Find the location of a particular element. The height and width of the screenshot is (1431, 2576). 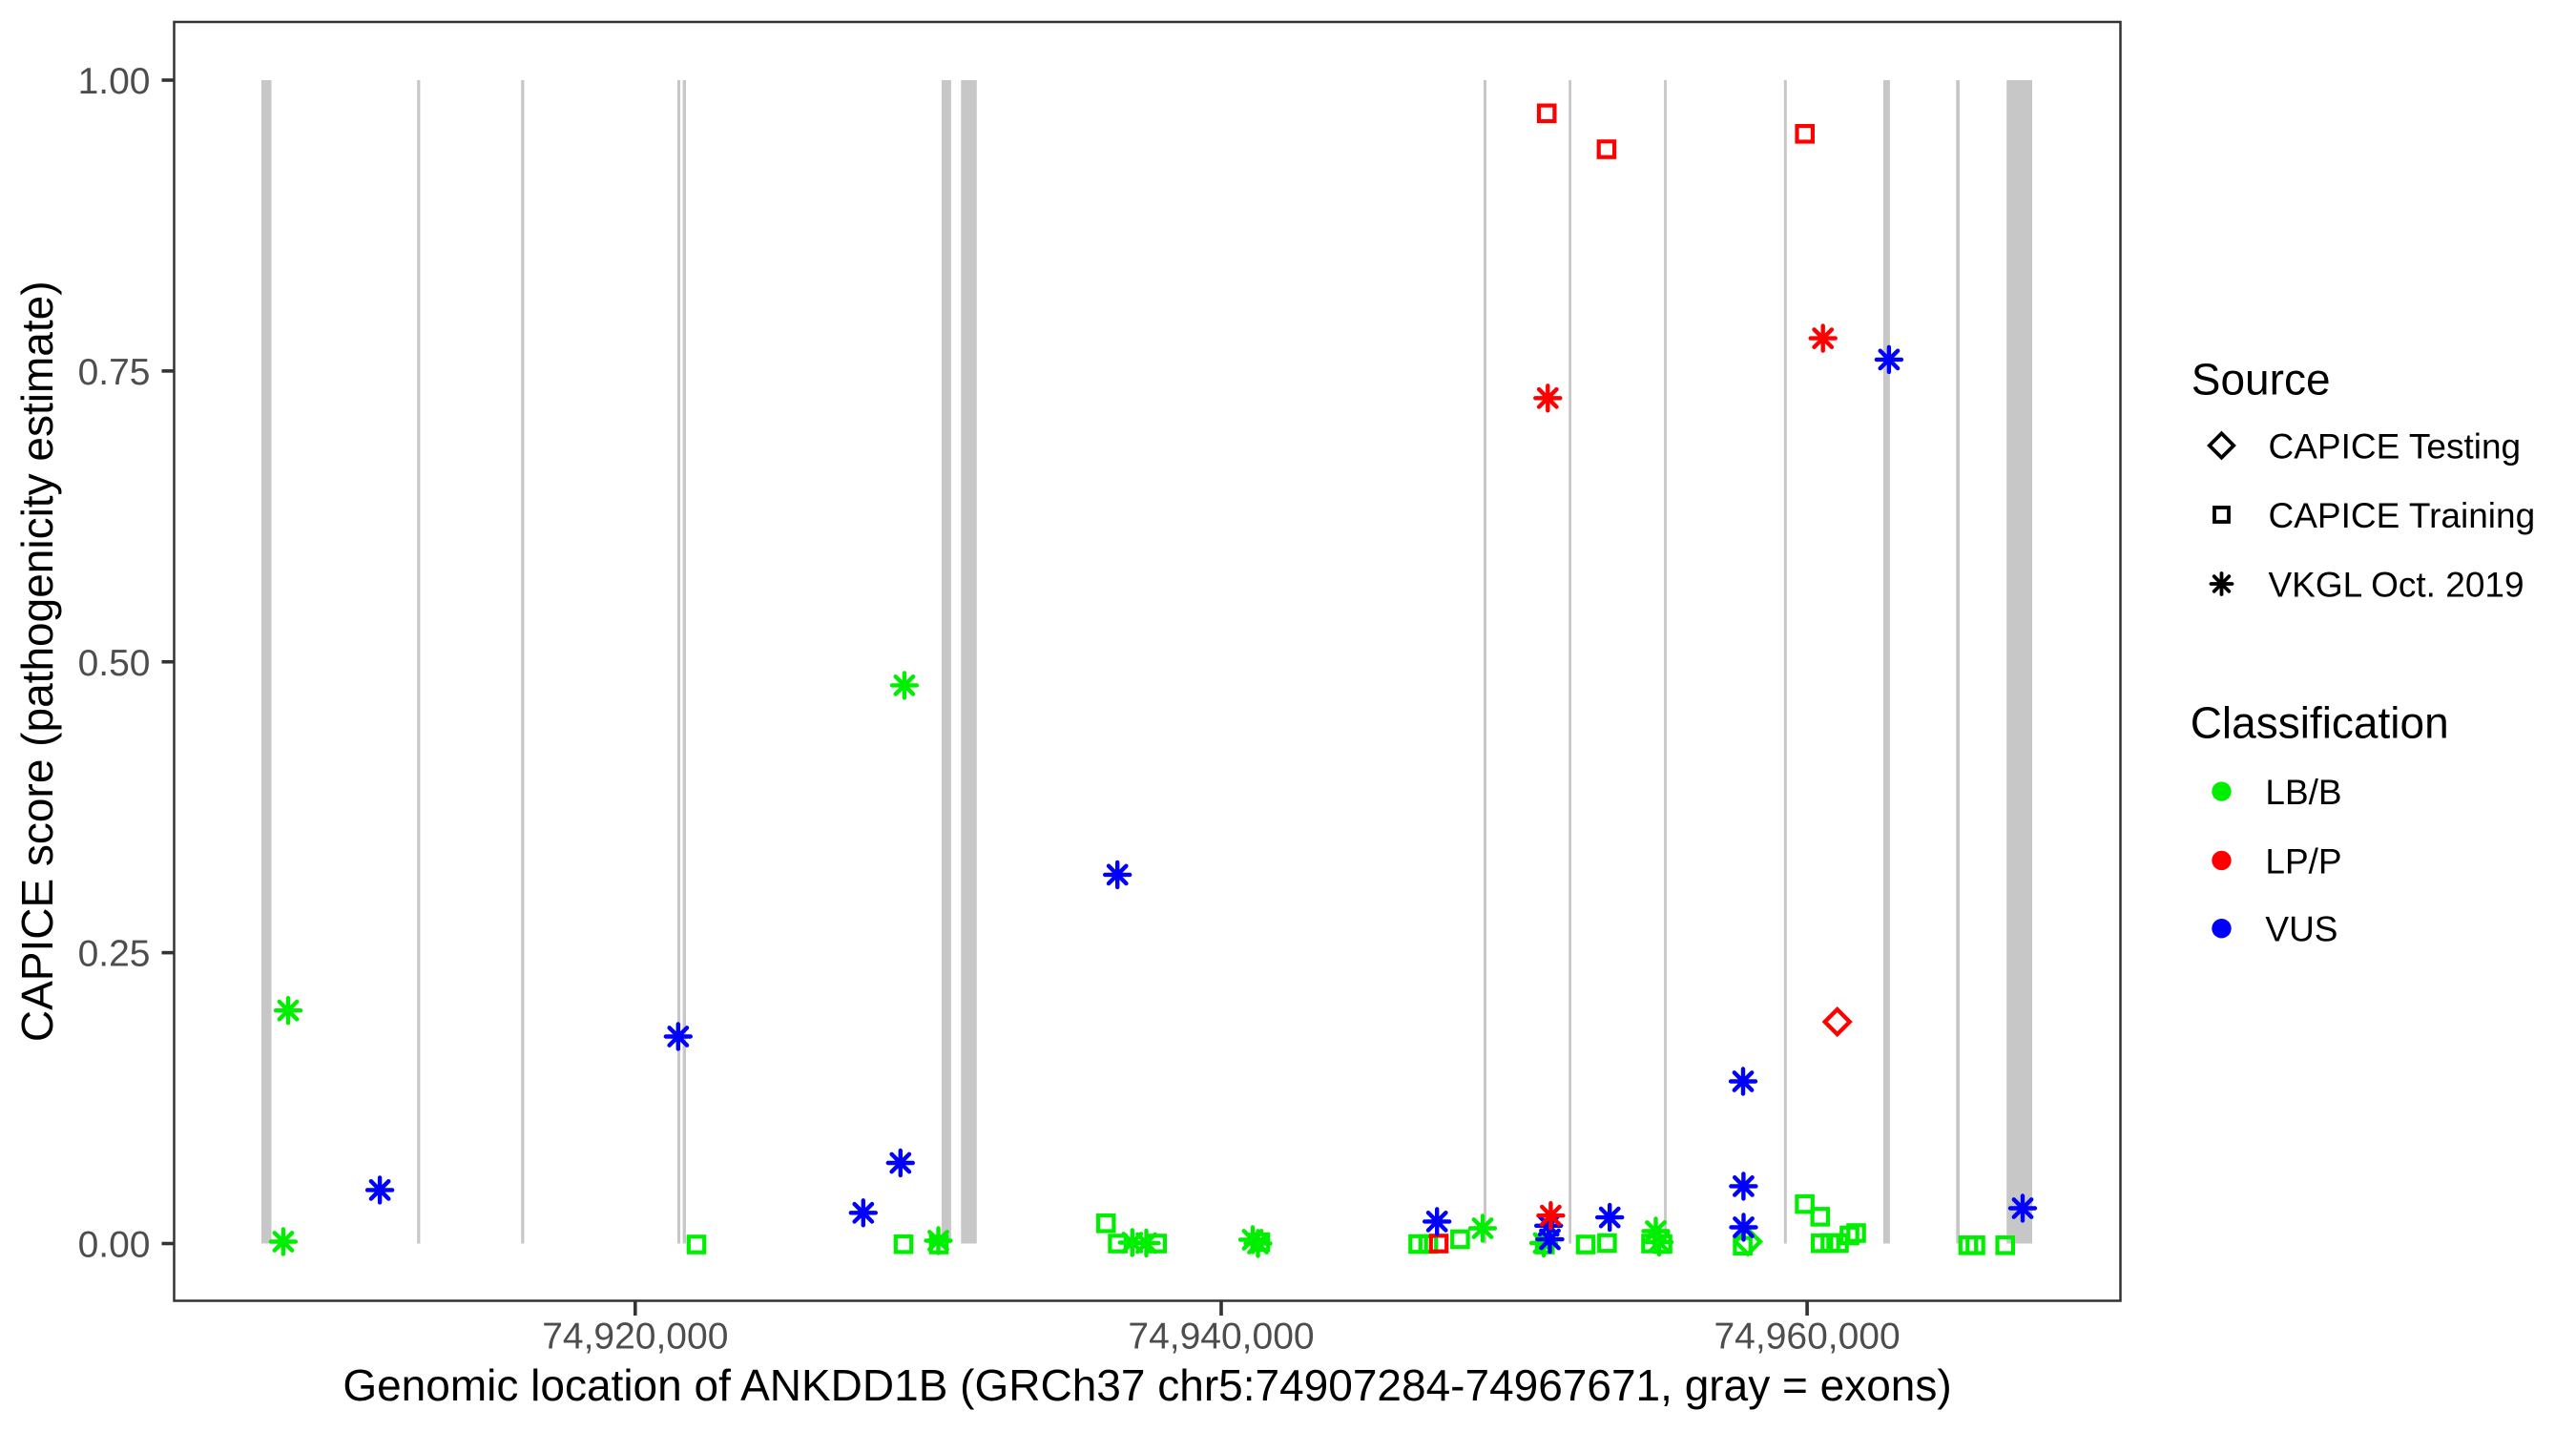

svg-text: CAPICE Training is located at coordinates (2402, 515).